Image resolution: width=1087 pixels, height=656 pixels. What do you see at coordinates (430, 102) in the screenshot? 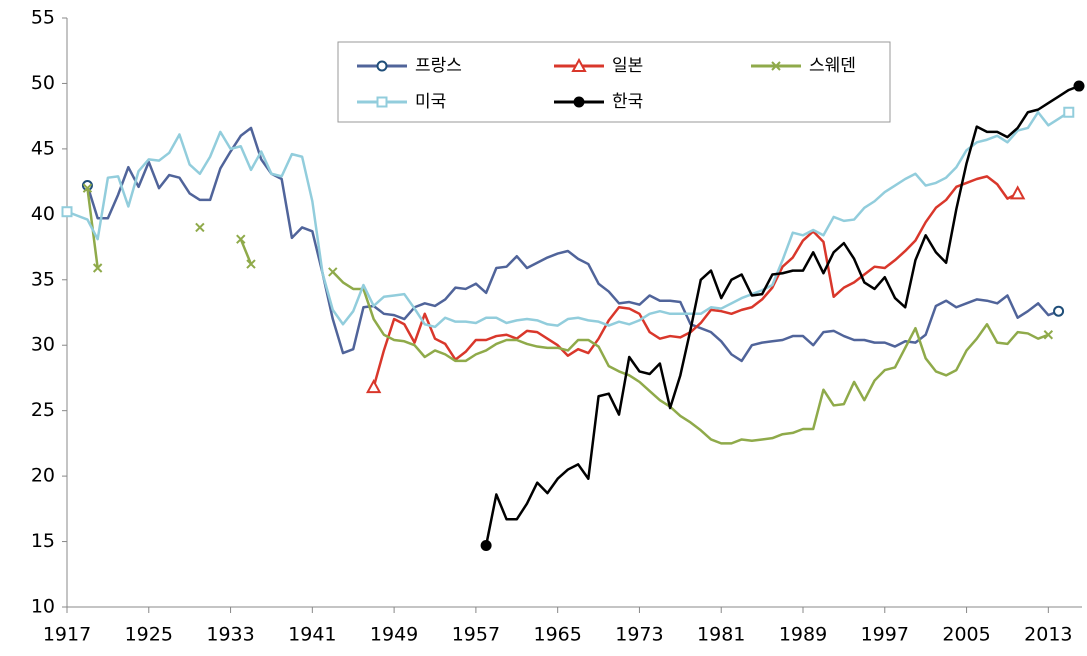
I see `legend-label: 미국` at bounding box center [430, 102].